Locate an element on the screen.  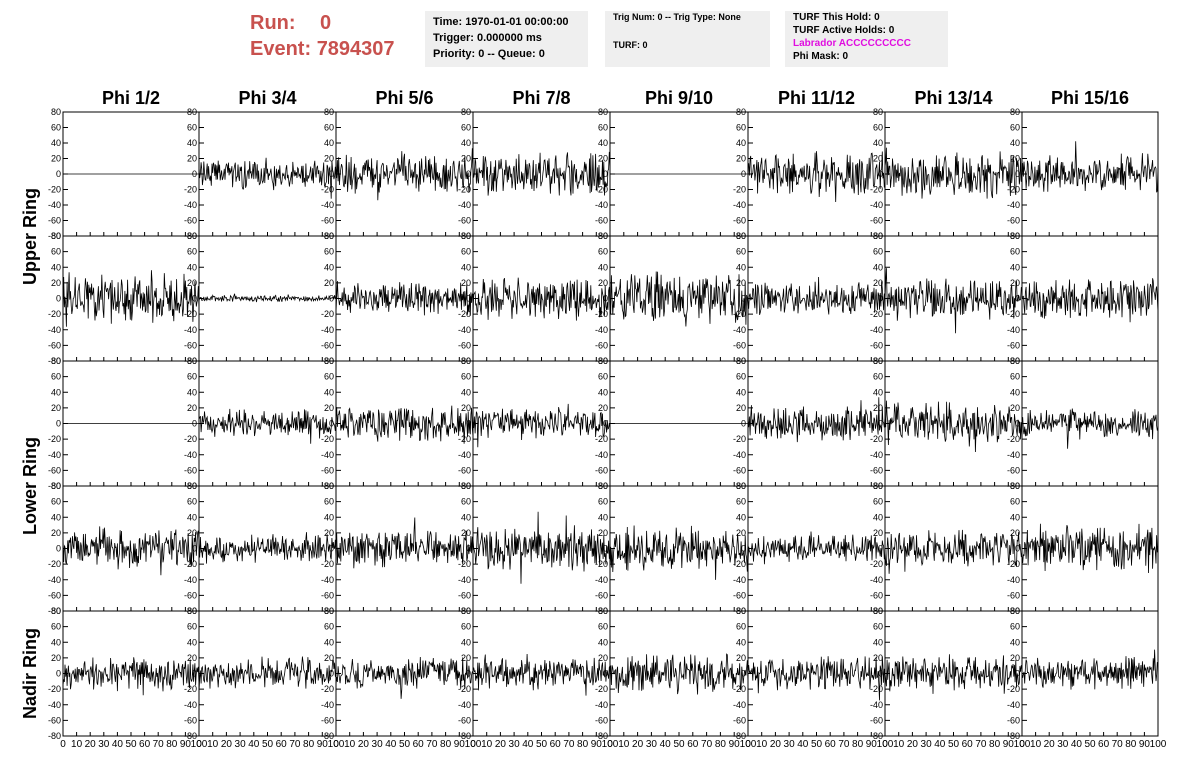
x-tick-label: 0 is located at coordinates (473, 744).